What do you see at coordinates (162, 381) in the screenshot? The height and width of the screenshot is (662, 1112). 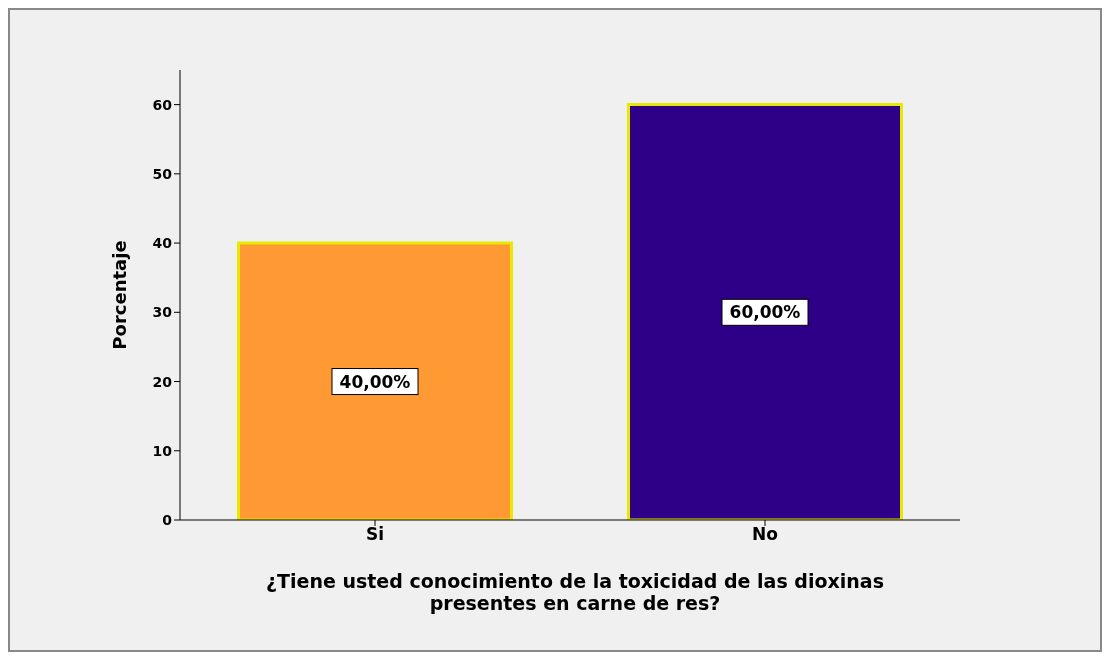 I see `y-tick-label: 20` at bounding box center [162, 381].